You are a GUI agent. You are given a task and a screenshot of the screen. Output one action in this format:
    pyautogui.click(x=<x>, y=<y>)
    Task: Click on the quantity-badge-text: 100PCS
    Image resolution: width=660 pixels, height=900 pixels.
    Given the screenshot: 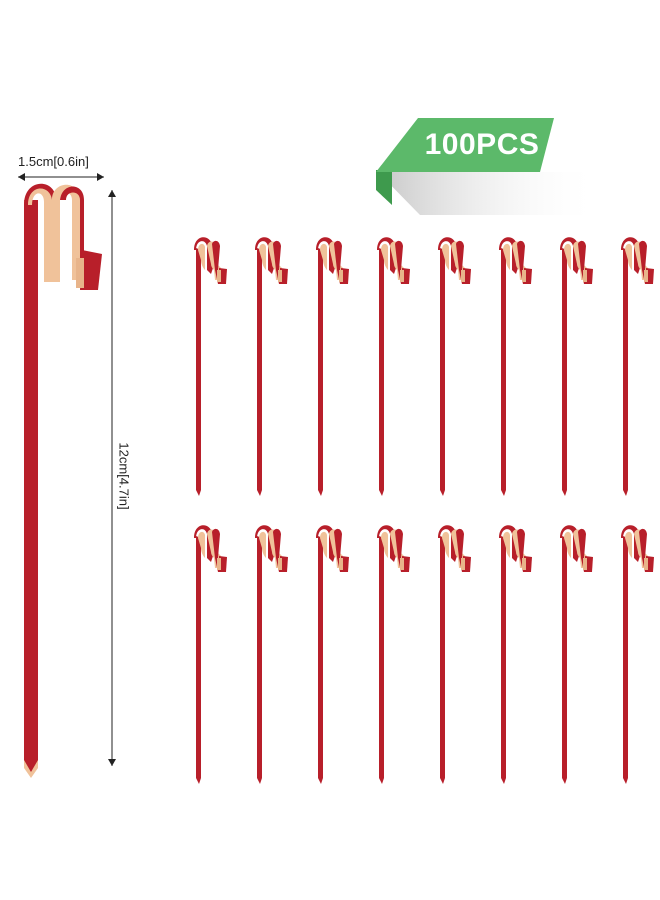 What is the action you would take?
    pyautogui.click(x=482, y=144)
    